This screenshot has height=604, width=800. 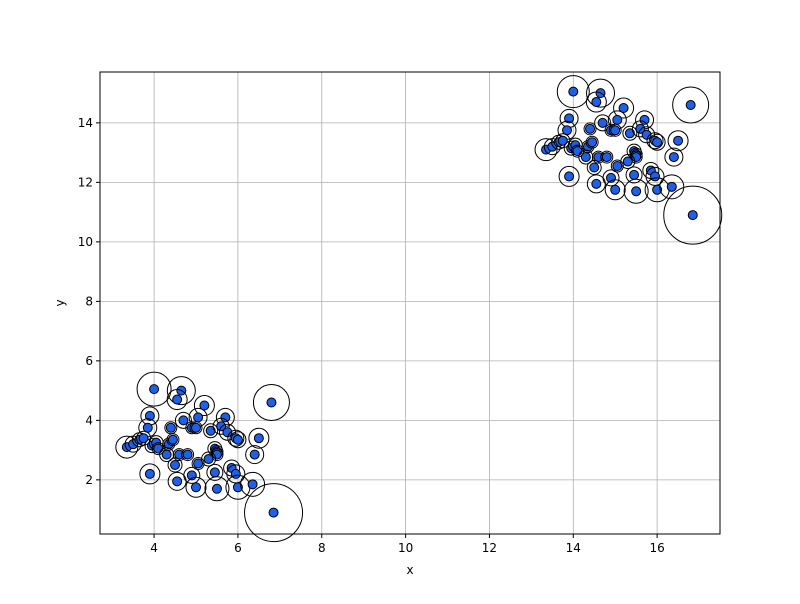 I want to click on x-tick-label: 16, so click(x=656, y=548).